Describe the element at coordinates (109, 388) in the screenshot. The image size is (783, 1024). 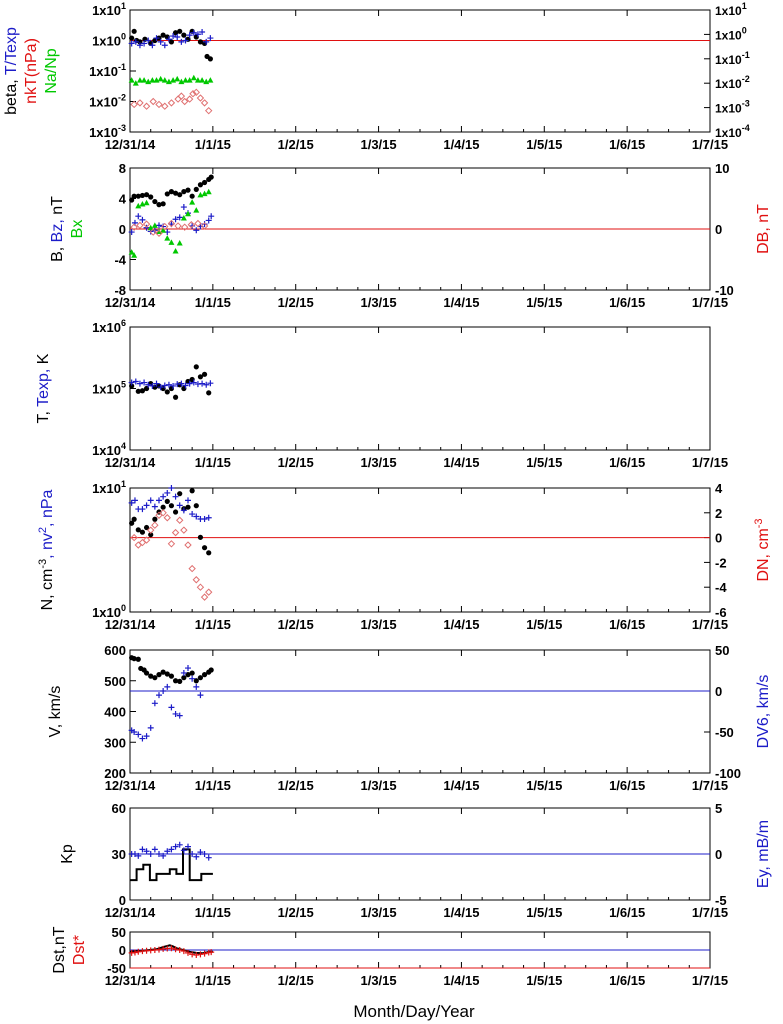
I see `y-tick-label: 1x10⁵` at that location.